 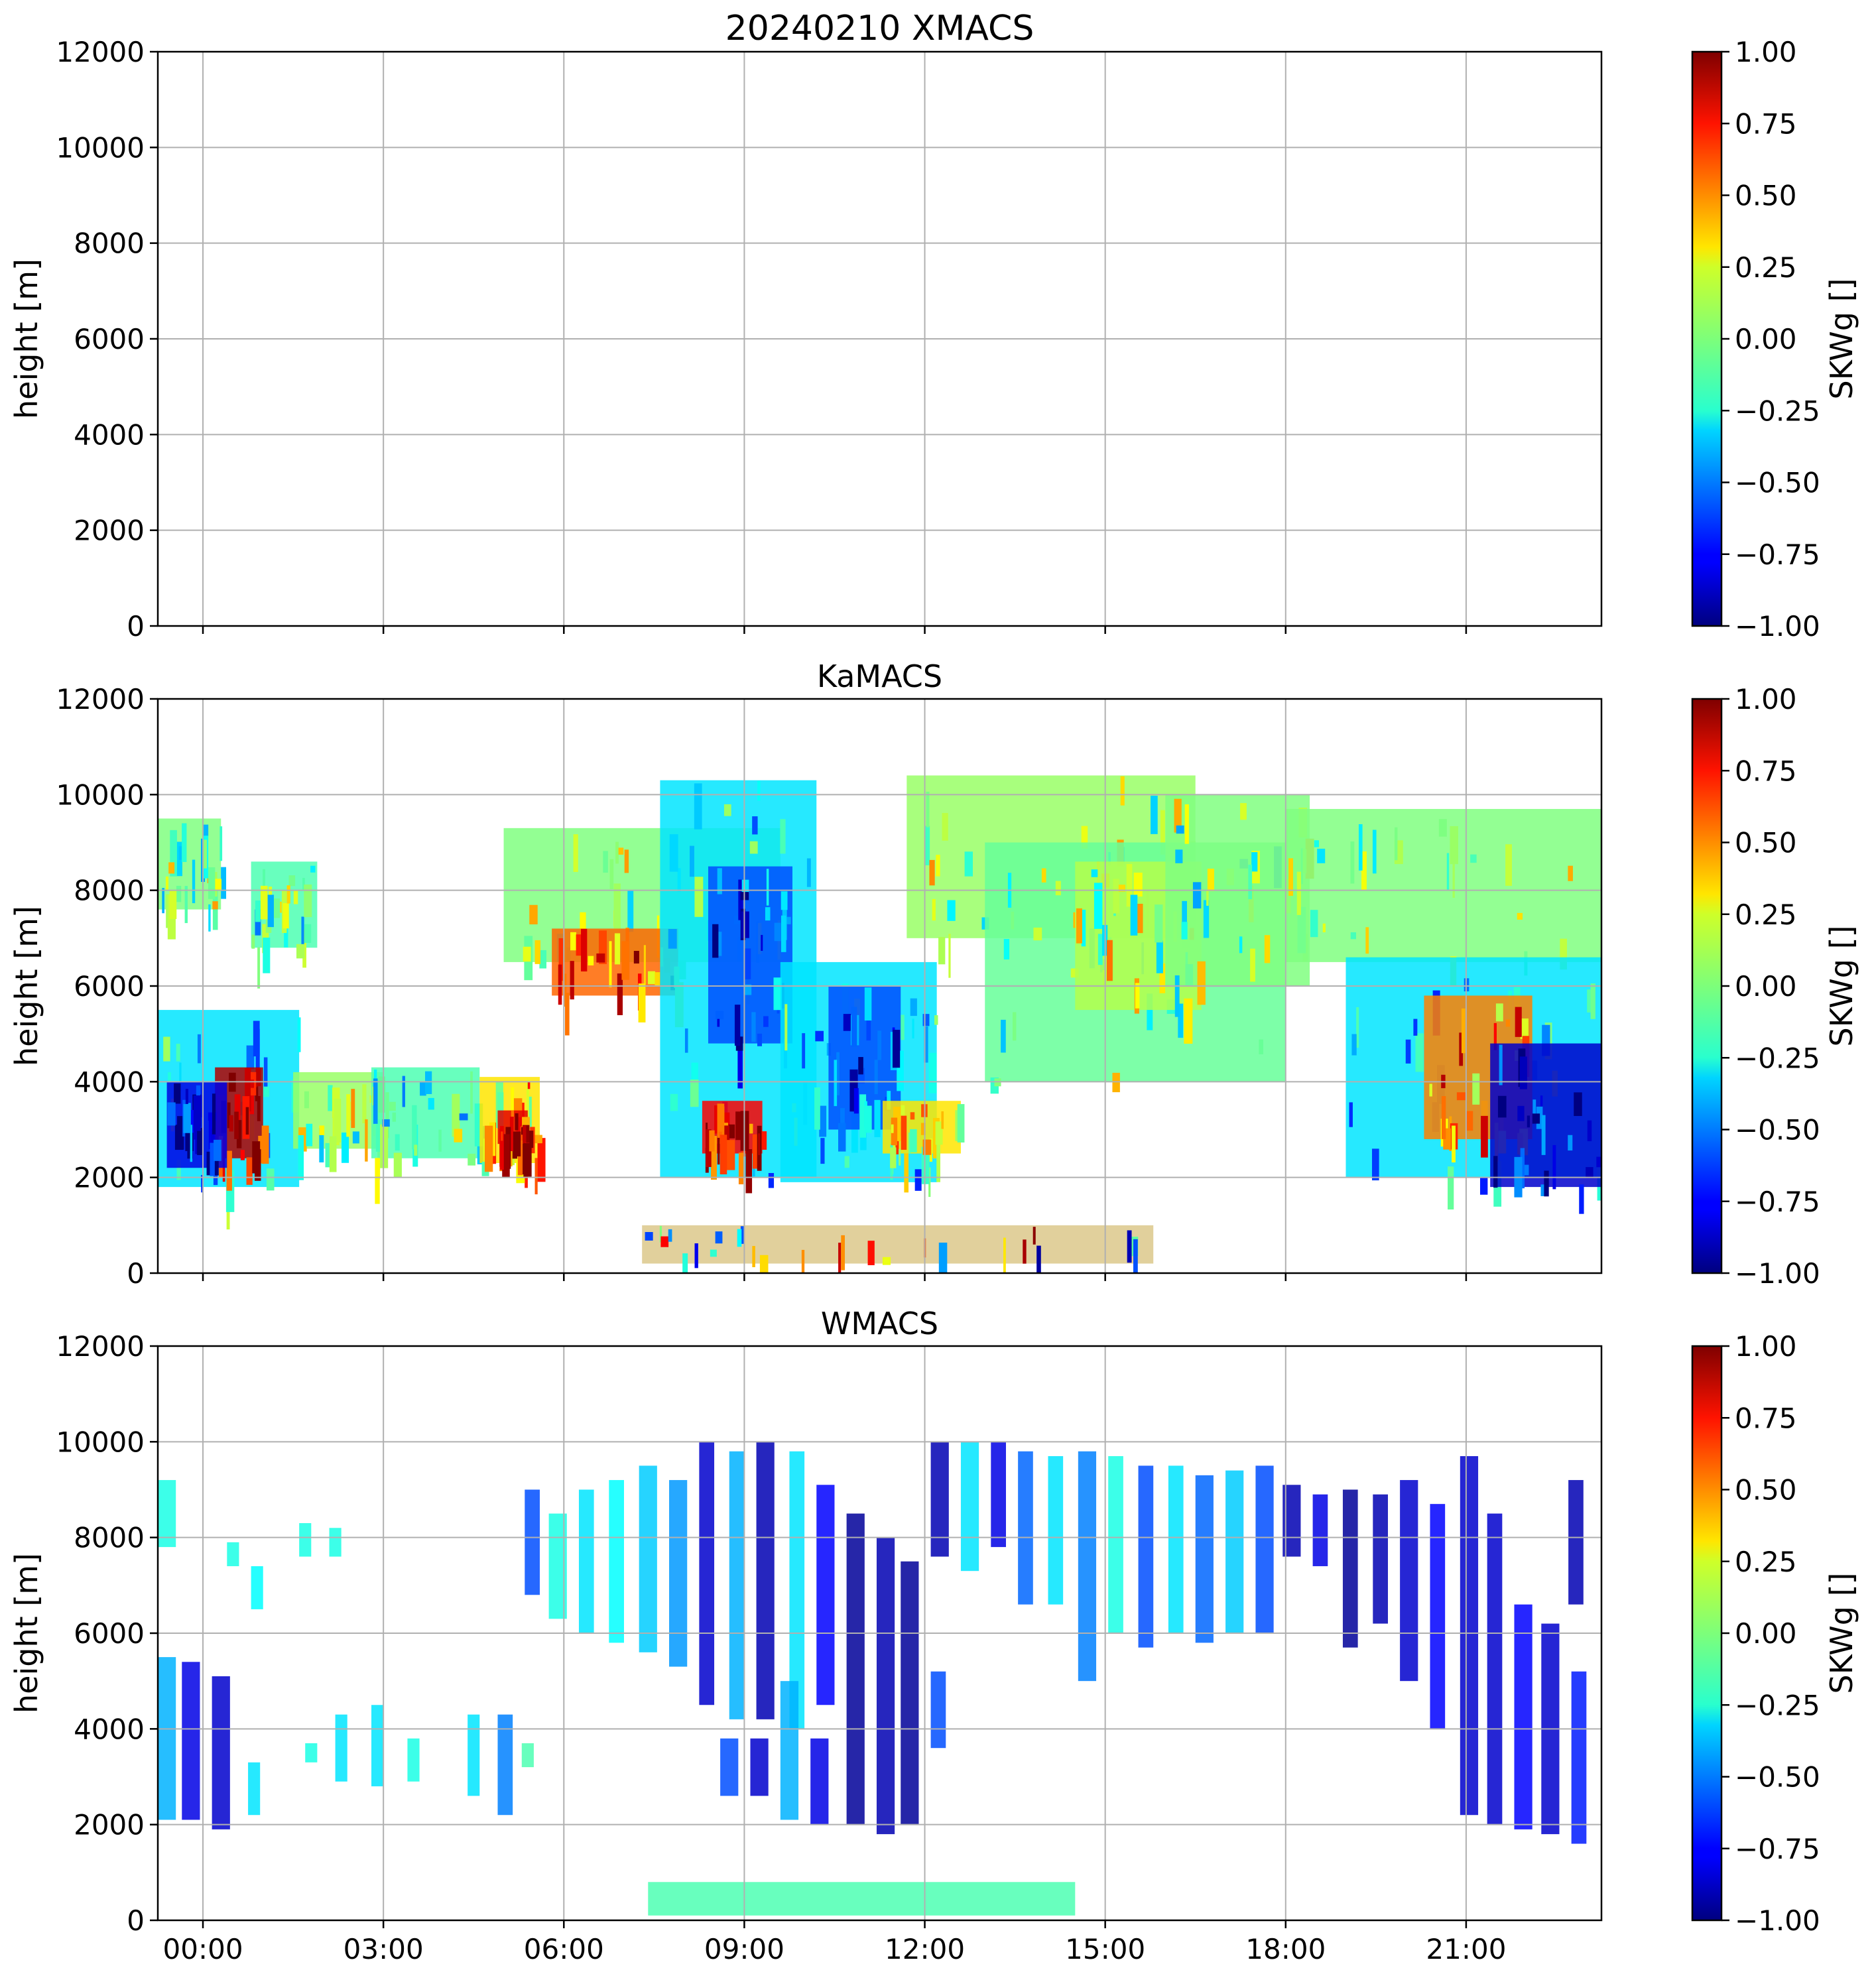 What do you see at coordinates (109, 434) in the screenshot?
I see `y-tick-label: 4000` at bounding box center [109, 434].